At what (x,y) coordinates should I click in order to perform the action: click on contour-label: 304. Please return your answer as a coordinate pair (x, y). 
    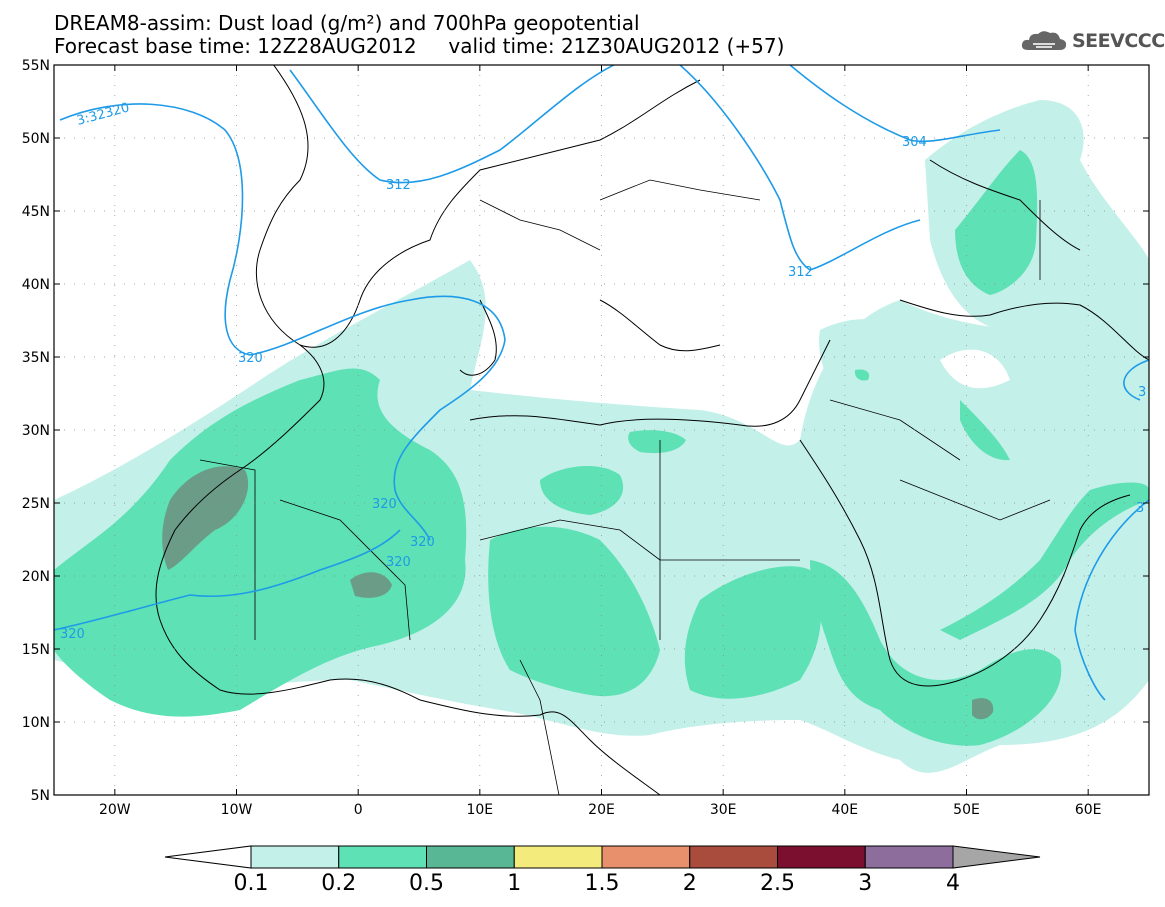
    Looking at the image, I should click on (914, 142).